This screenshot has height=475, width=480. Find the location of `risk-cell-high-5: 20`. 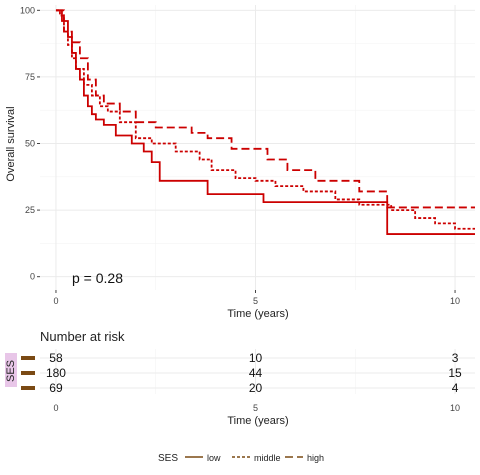

risk-cell-high-5: 20 is located at coordinates (256, 388).